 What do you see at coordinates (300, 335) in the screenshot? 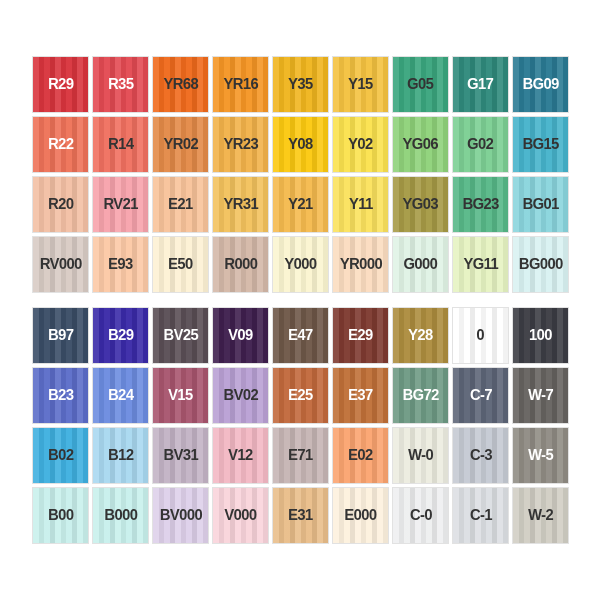
I see `swatch-label: E47` at bounding box center [300, 335].